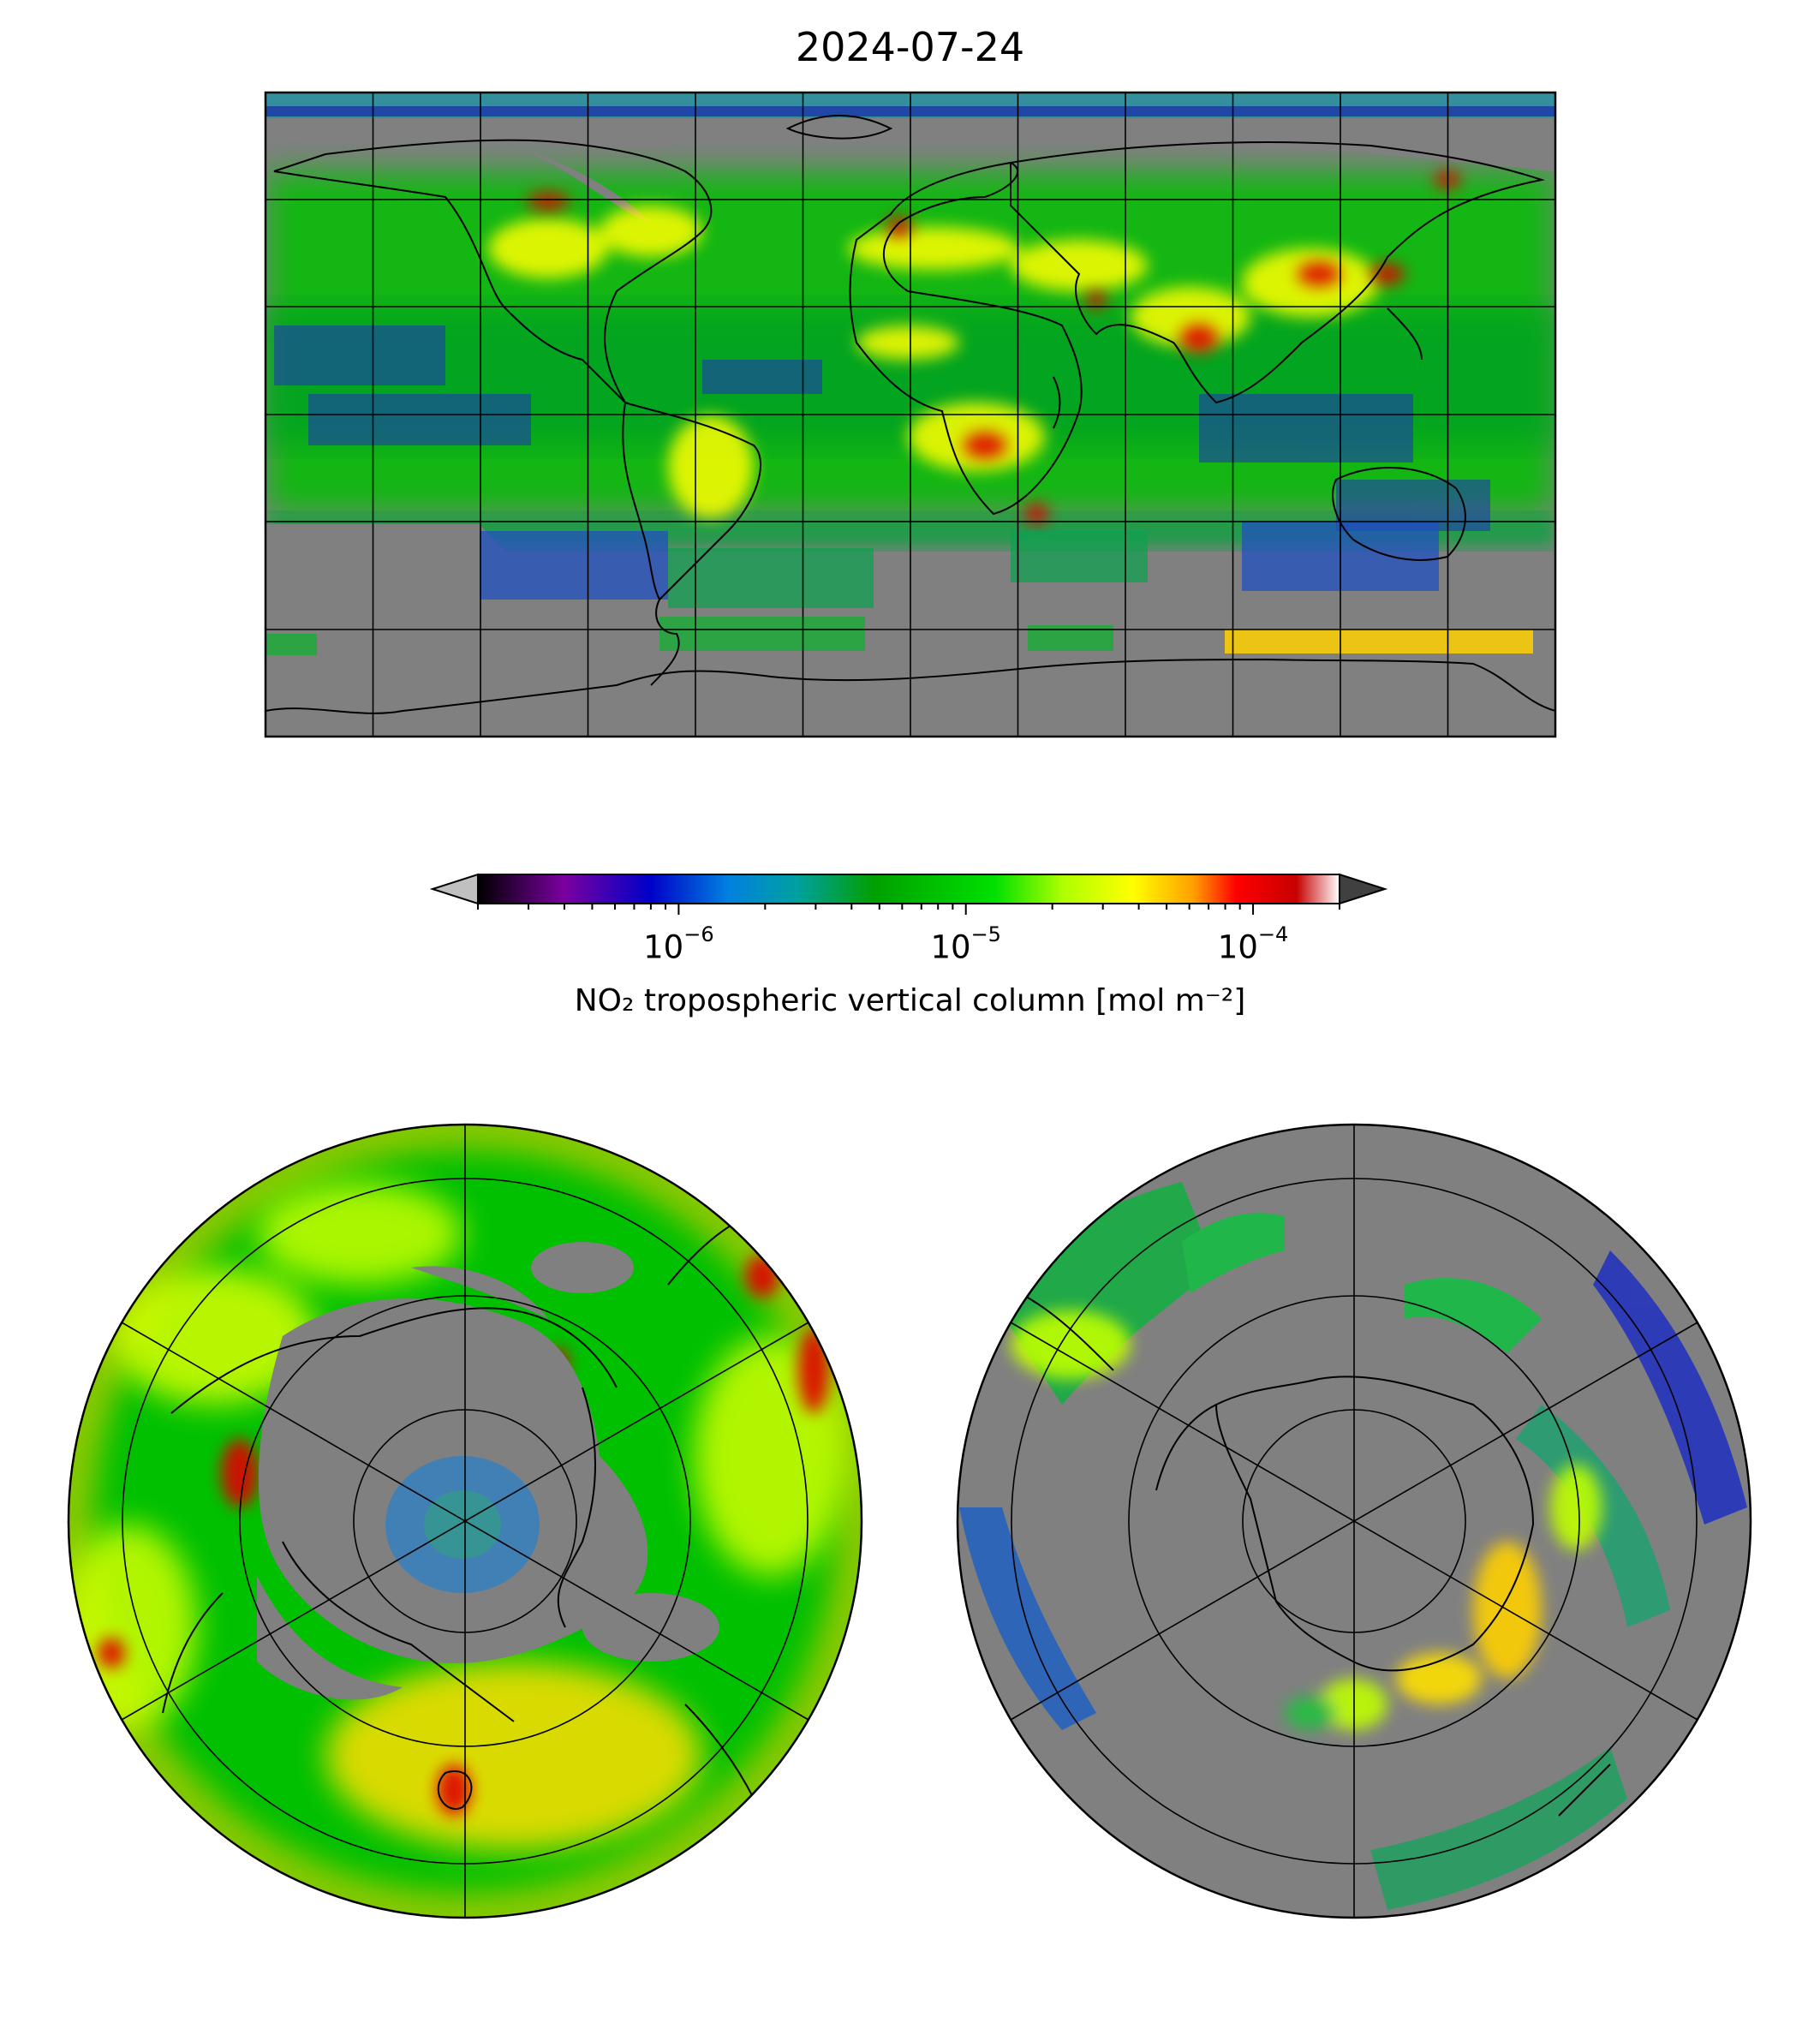 This screenshot has width=1820, height=2023. What do you see at coordinates (1277, 272) in the screenshot?
I see `coastline-asia` at bounding box center [1277, 272].